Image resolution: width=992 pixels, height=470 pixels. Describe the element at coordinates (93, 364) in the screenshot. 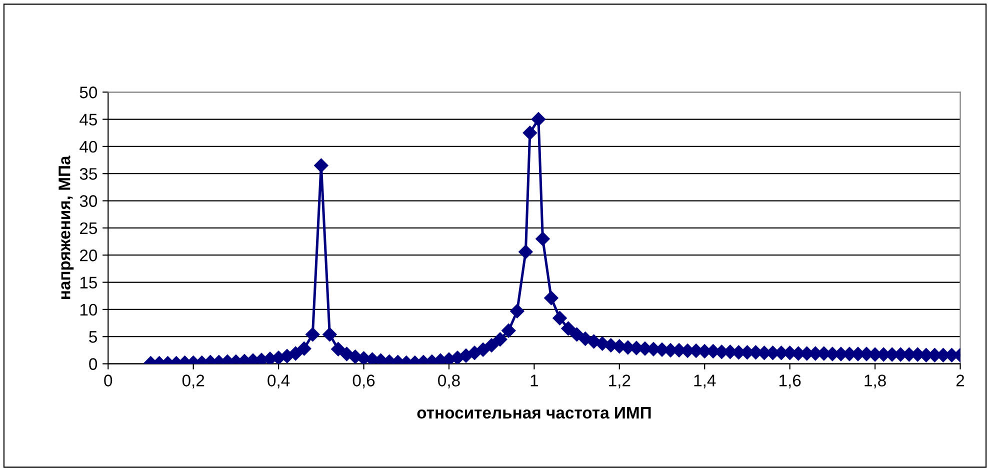

I see `y-tick-label: 0` at that location.